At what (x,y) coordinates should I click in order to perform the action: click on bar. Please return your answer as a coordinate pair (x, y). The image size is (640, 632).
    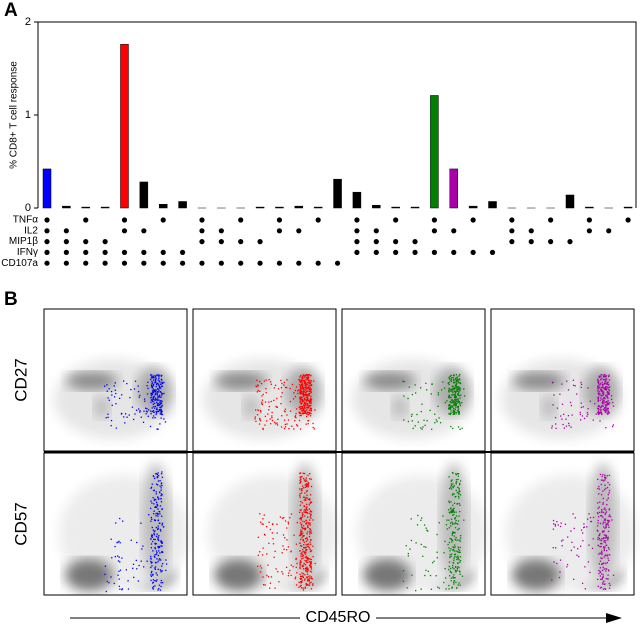
    Looking at the image, I should click on (357, 200).